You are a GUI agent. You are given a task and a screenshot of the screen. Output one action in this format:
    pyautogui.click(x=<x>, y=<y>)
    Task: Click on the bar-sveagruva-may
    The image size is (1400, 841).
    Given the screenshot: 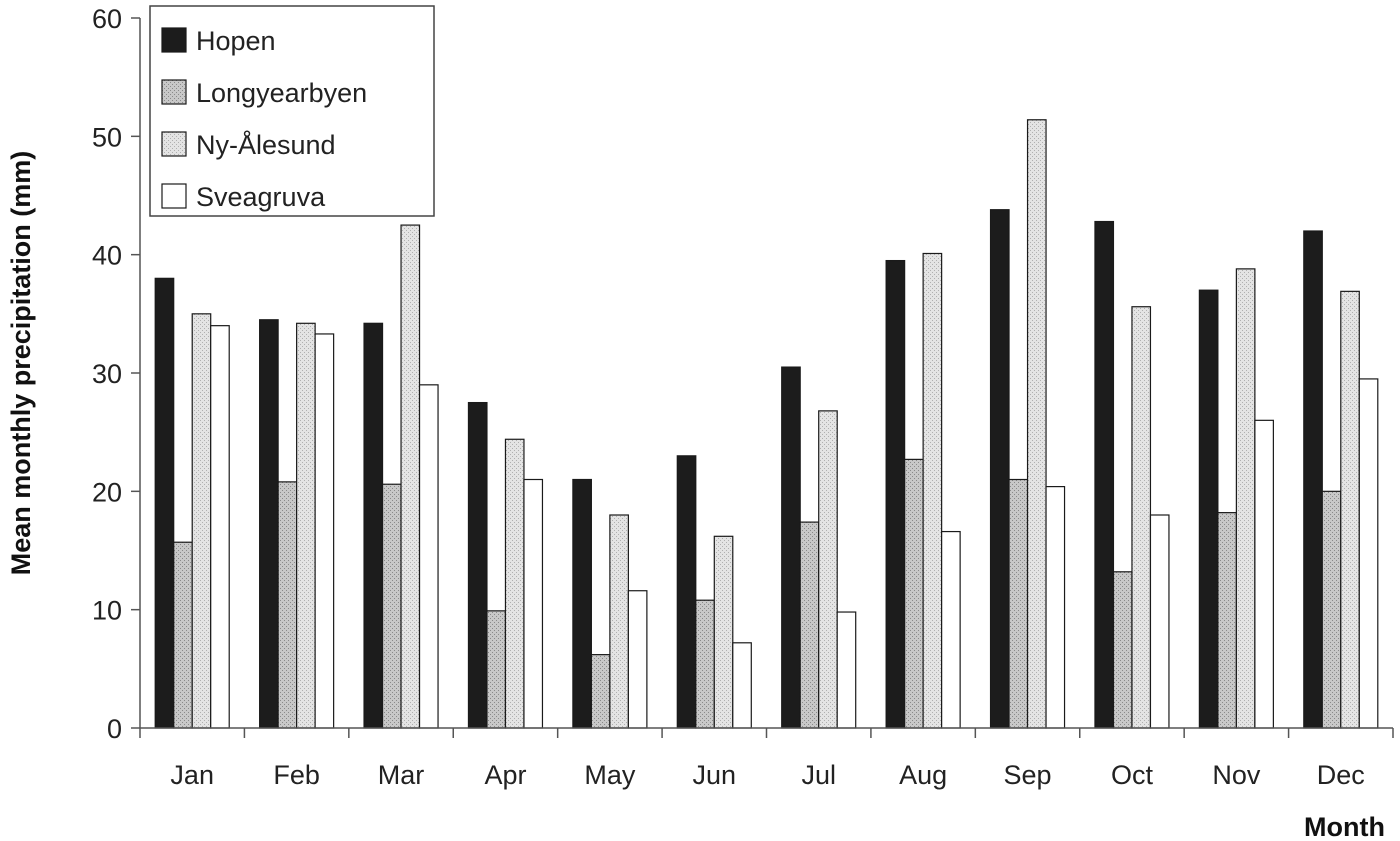 What is the action you would take?
    pyautogui.click(x=637, y=659)
    